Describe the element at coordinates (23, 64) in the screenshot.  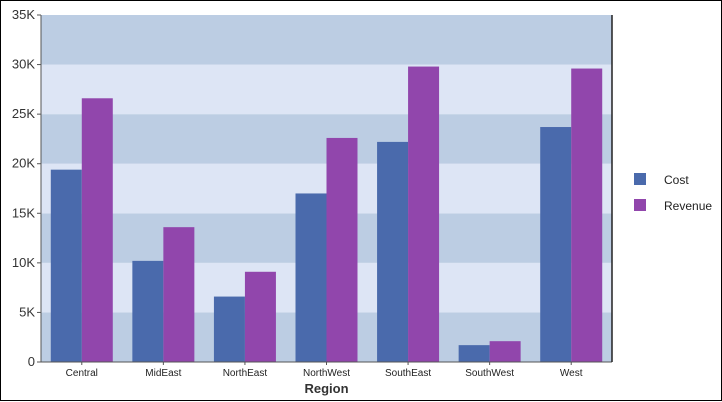
I see `y-tick-label: 30K` at that location.